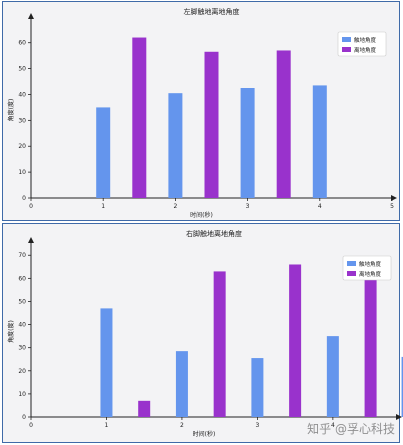 The height and width of the screenshot is (445, 403). What do you see at coordinates (392, 206) in the screenshot?
I see `x-tick-label: 5` at bounding box center [392, 206].